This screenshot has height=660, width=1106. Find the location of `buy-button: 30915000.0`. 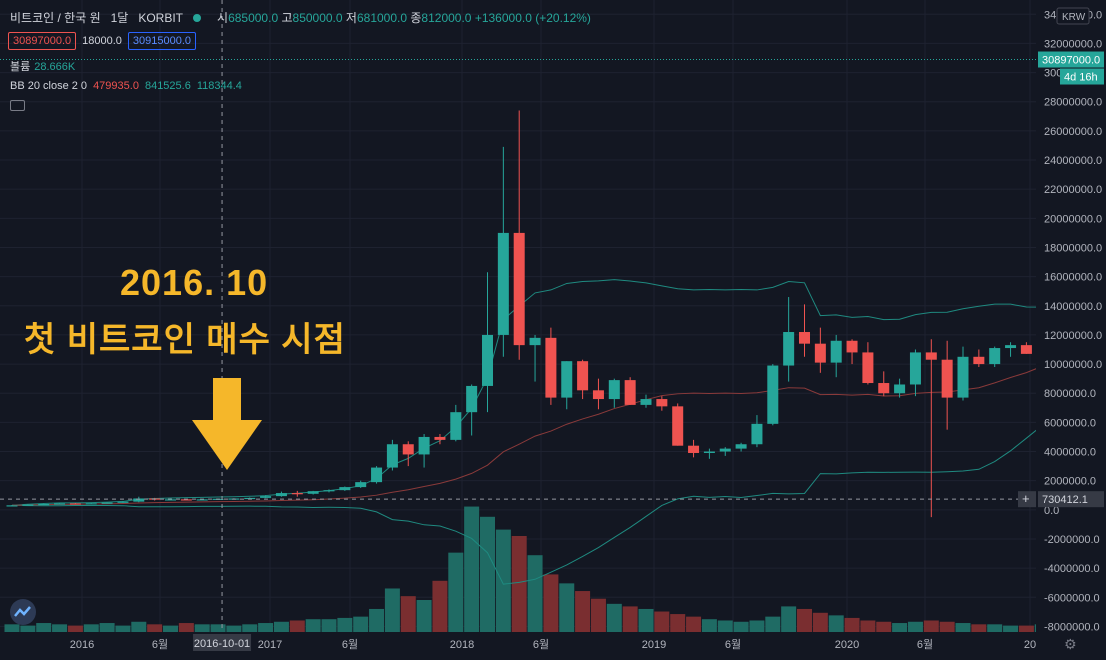

buy-button: 30915000.0 is located at coordinates (162, 41).